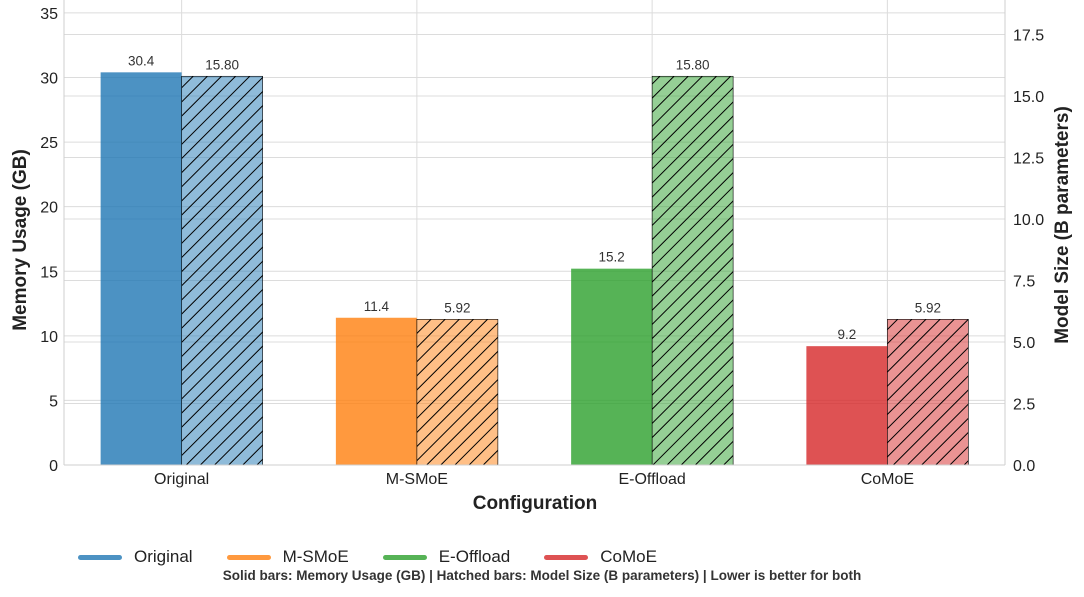 The height and width of the screenshot is (597, 1084). I want to click on y2-tick-label: 17.5, so click(1028, 35).